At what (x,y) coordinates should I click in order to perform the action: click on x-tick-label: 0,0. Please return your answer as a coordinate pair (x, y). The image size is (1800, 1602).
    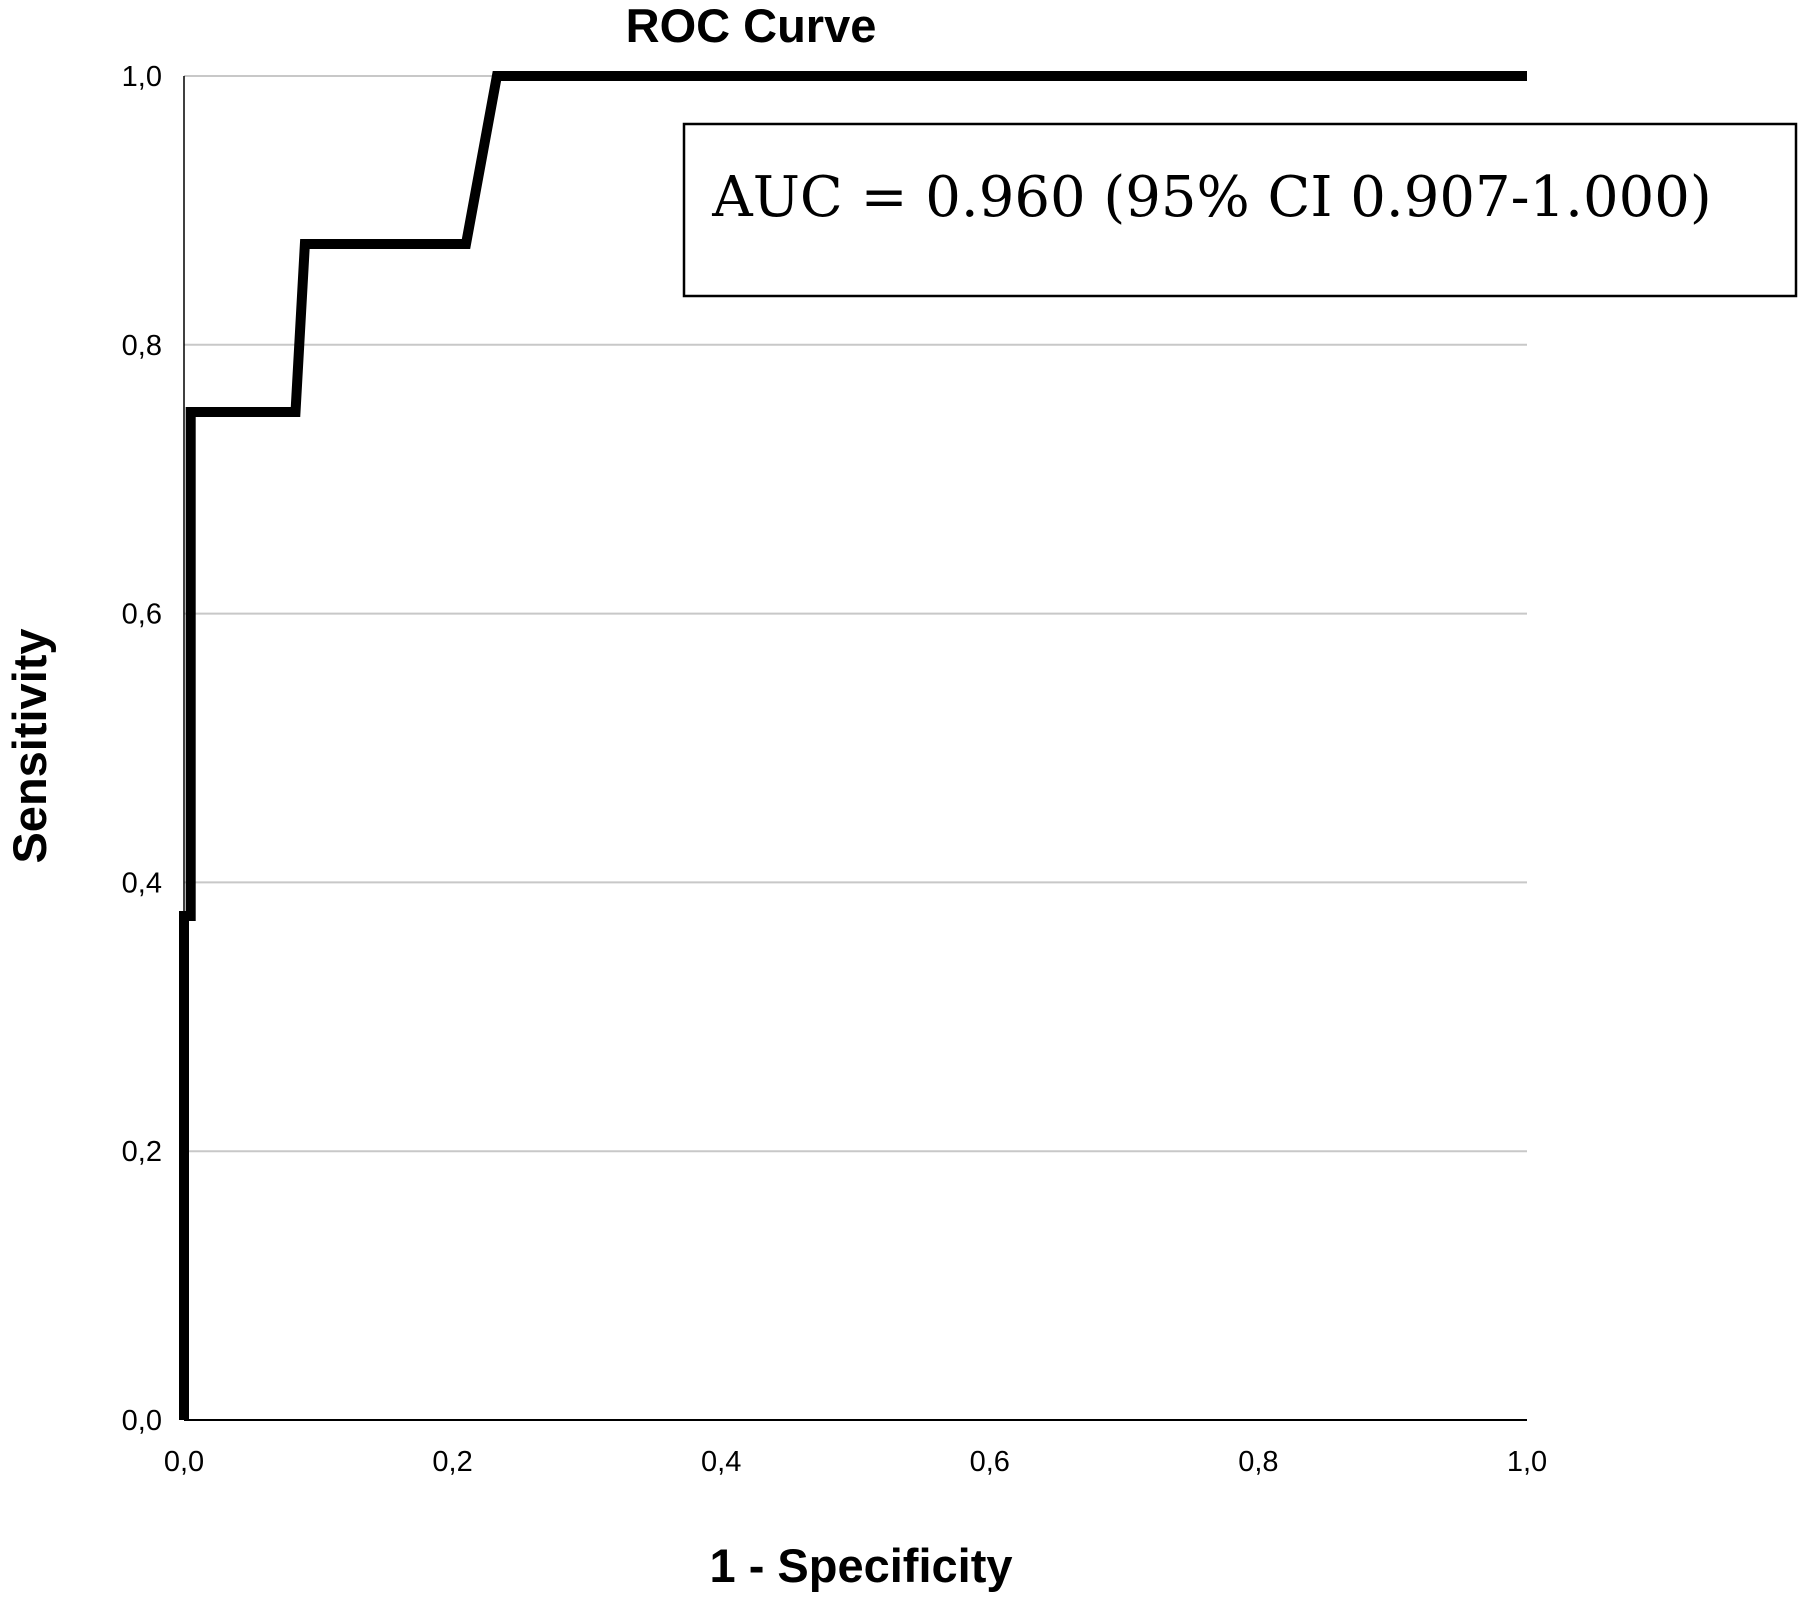
    Looking at the image, I should click on (184, 1462).